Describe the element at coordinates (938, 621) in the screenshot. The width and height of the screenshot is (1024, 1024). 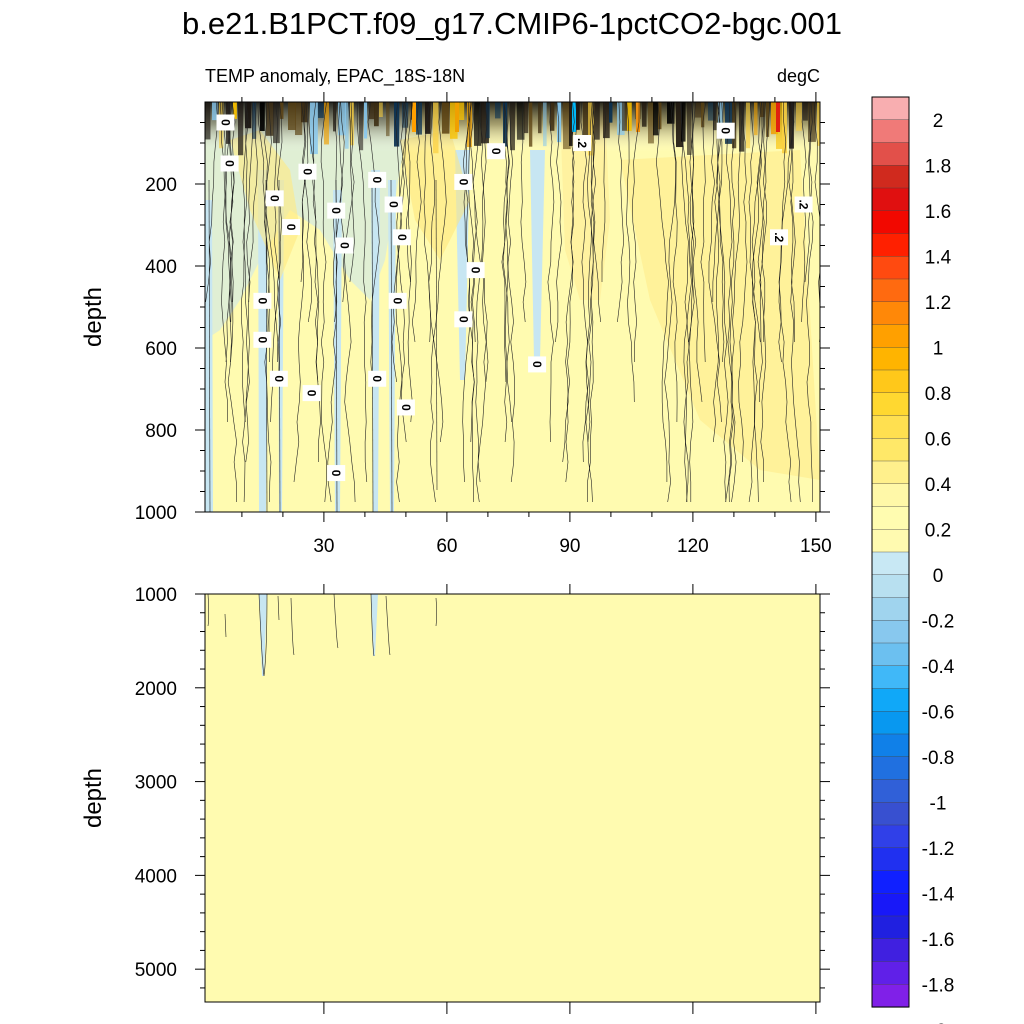
I see `colorbar-label: -0.2` at that location.